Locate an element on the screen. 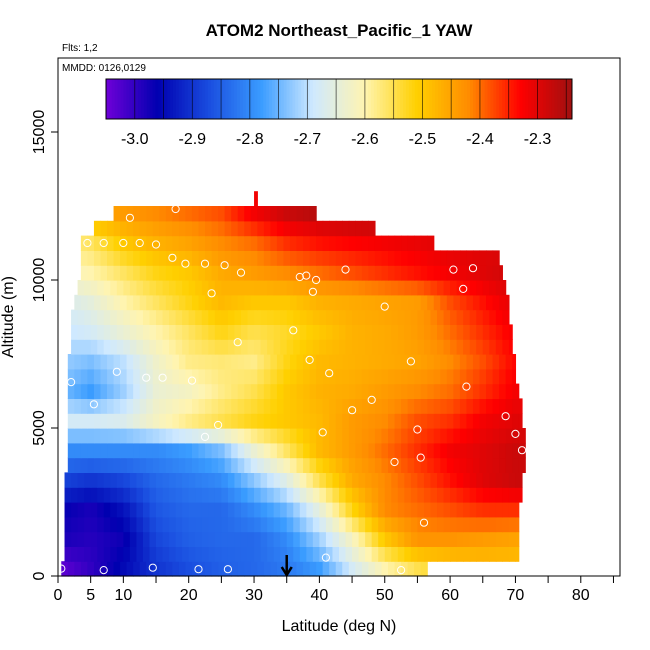  x-tick-label: 60 is located at coordinates (450, 595).